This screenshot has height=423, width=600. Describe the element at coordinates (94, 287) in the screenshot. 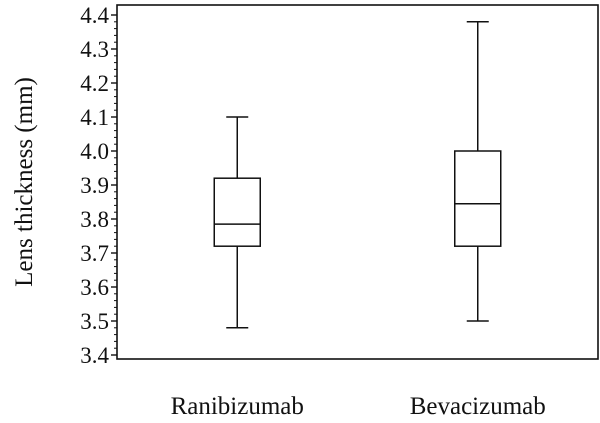

I see `y-tick-label: 3.6` at that location.